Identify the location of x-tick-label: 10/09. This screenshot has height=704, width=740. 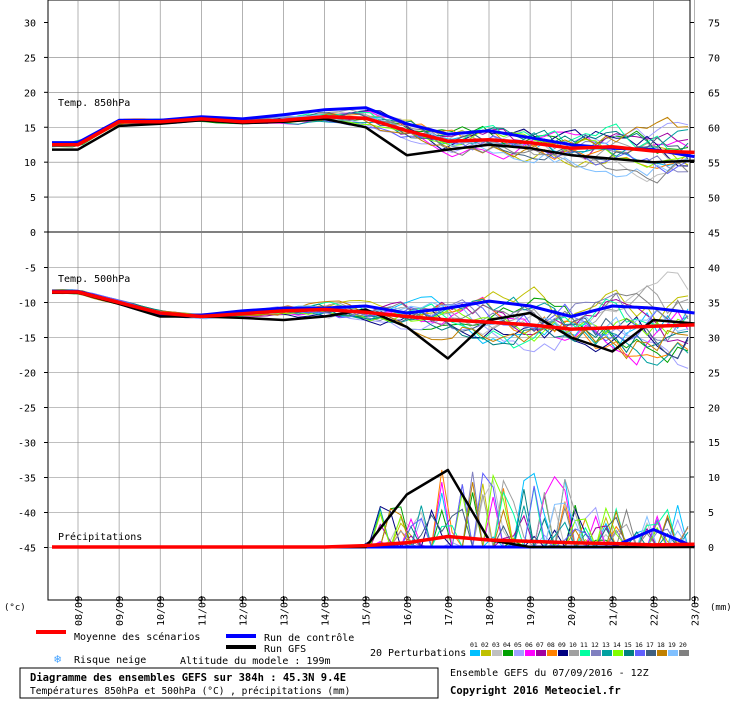
(161, 611).